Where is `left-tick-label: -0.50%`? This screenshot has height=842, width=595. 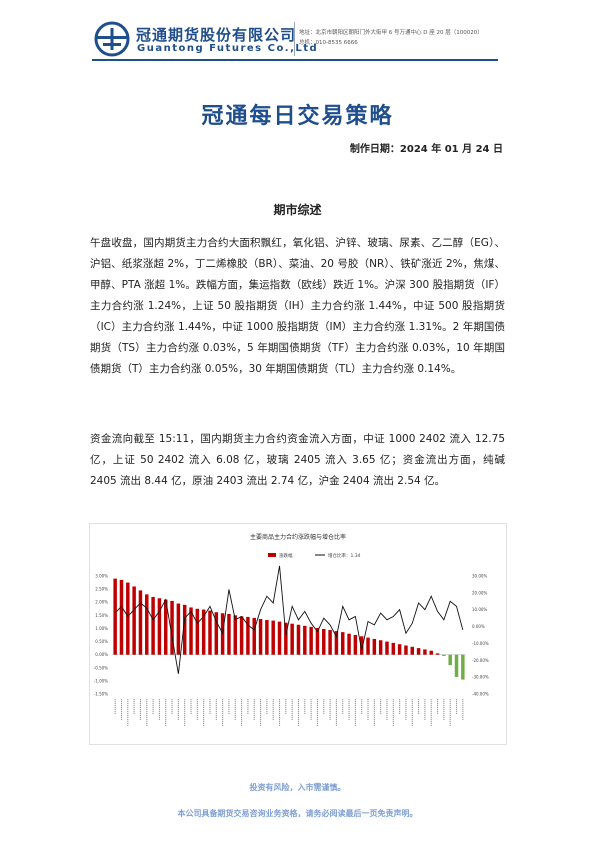 left-tick-label: -0.50% is located at coordinates (101, 667).